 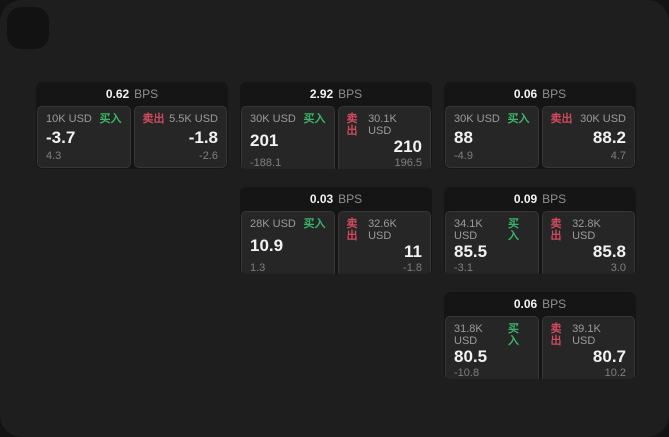 I want to click on buy-quote-panel: 10K USD 买入 -3.7 4.3, so click(x=84, y=137).